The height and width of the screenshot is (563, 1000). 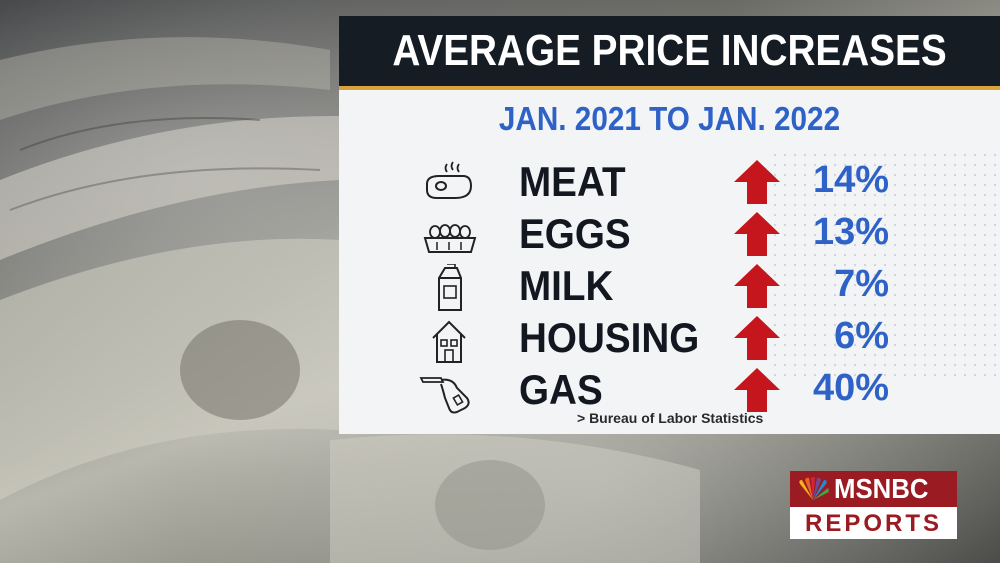 I want to click on item-label: EGGS, so click(x=575, y=233).